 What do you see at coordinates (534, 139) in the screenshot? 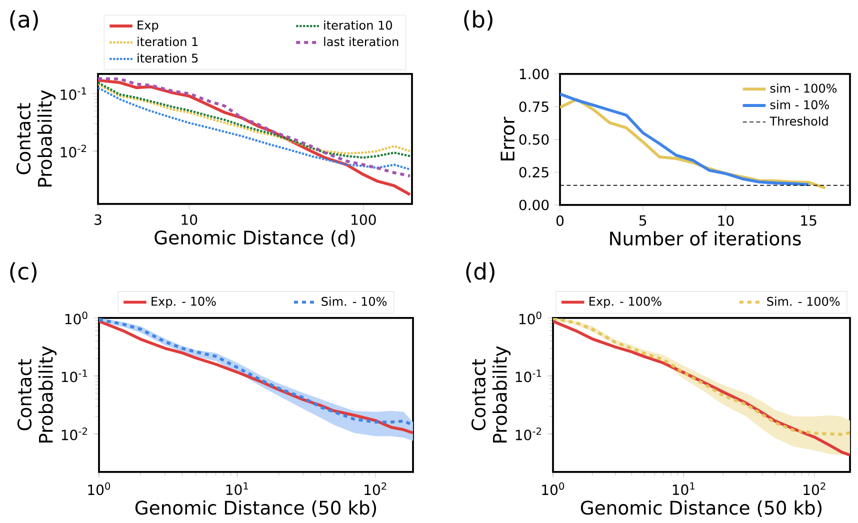
I see `y-tick-label: 0.50` at bounding box center [534, 139].